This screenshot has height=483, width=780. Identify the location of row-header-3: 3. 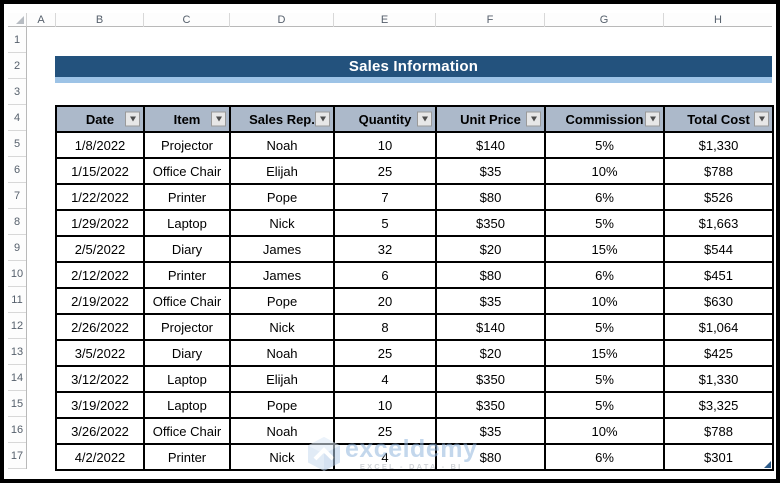
(17, 92).